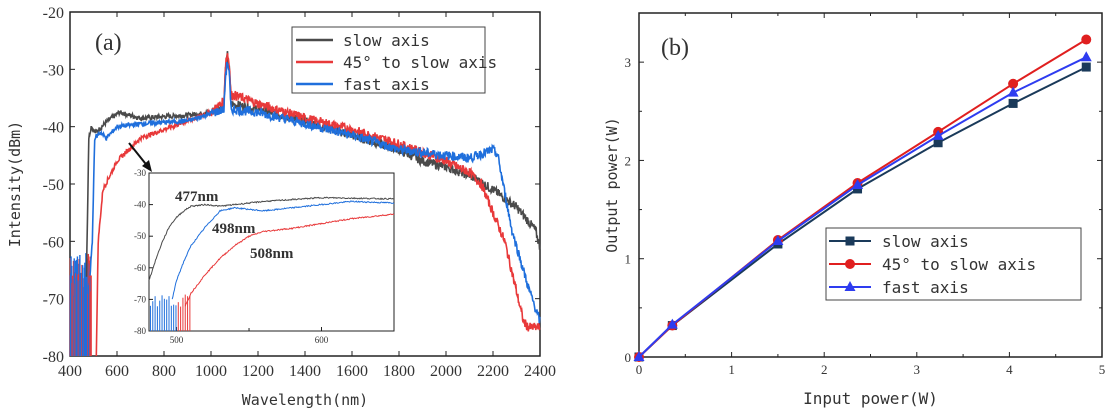 The height and width of the screenshot is (411, 1119). What do you see at coordinates (824, 369) in the screenshot?
I see `x-tick-label: 2` at bounding box center [824, 369].